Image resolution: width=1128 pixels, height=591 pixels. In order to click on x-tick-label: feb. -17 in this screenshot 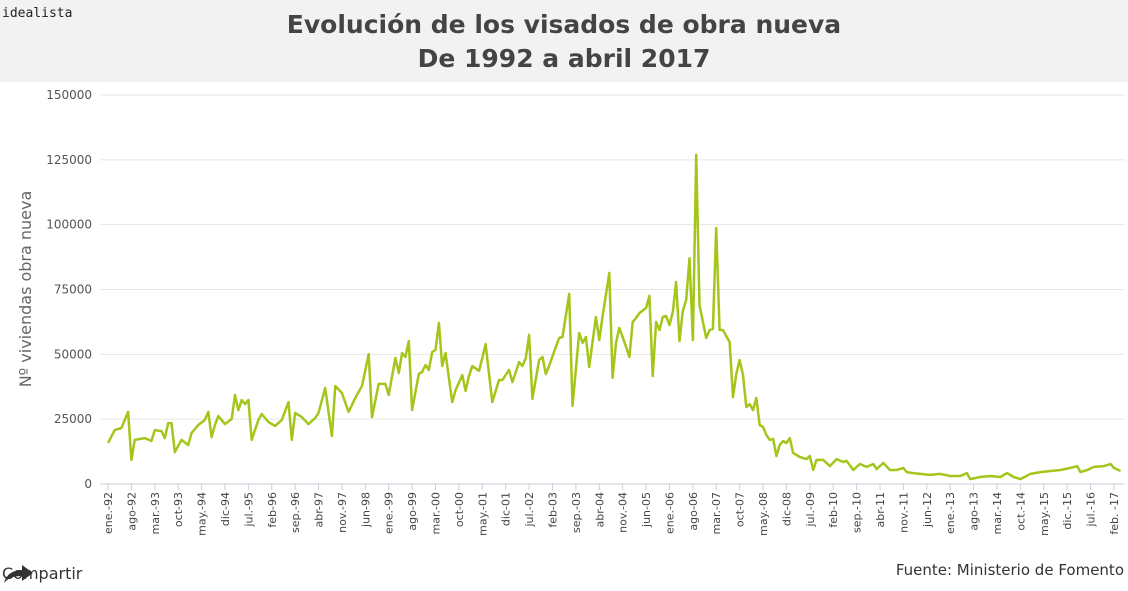, I will do `click(1114, 513)`.